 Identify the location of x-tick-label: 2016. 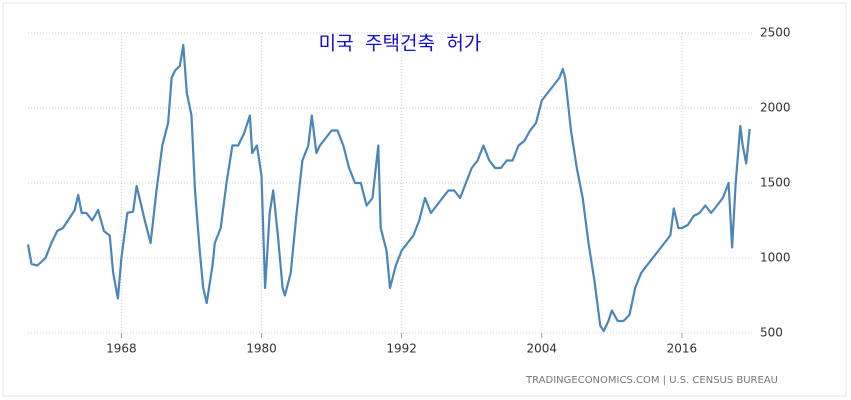
(682, 349).